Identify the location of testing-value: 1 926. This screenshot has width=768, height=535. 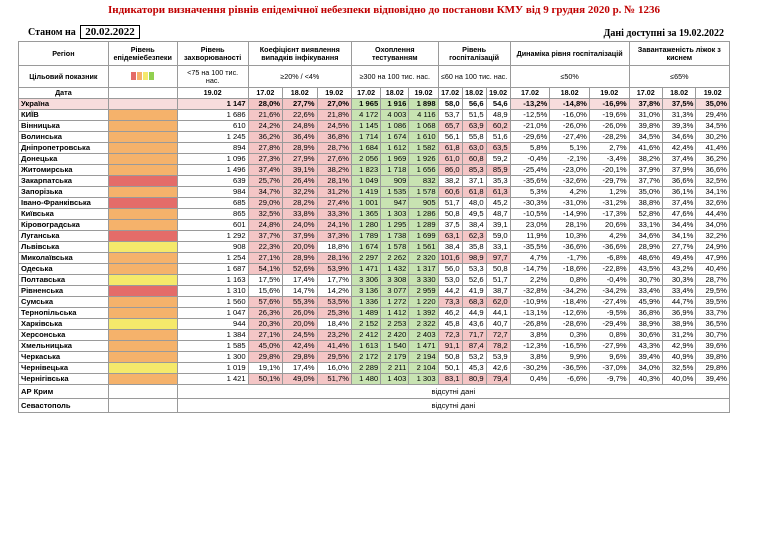
(423, 159).